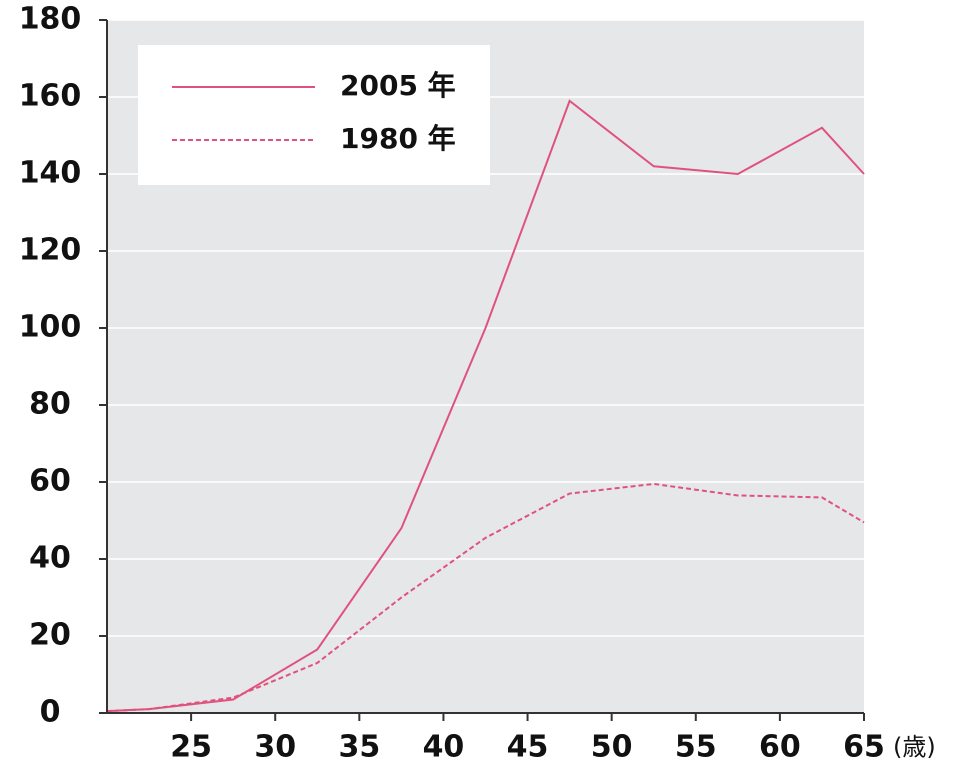  Describe the element at coordinates (275, 747) in the screenshot. I see `x-tick-label: 30` at that location.